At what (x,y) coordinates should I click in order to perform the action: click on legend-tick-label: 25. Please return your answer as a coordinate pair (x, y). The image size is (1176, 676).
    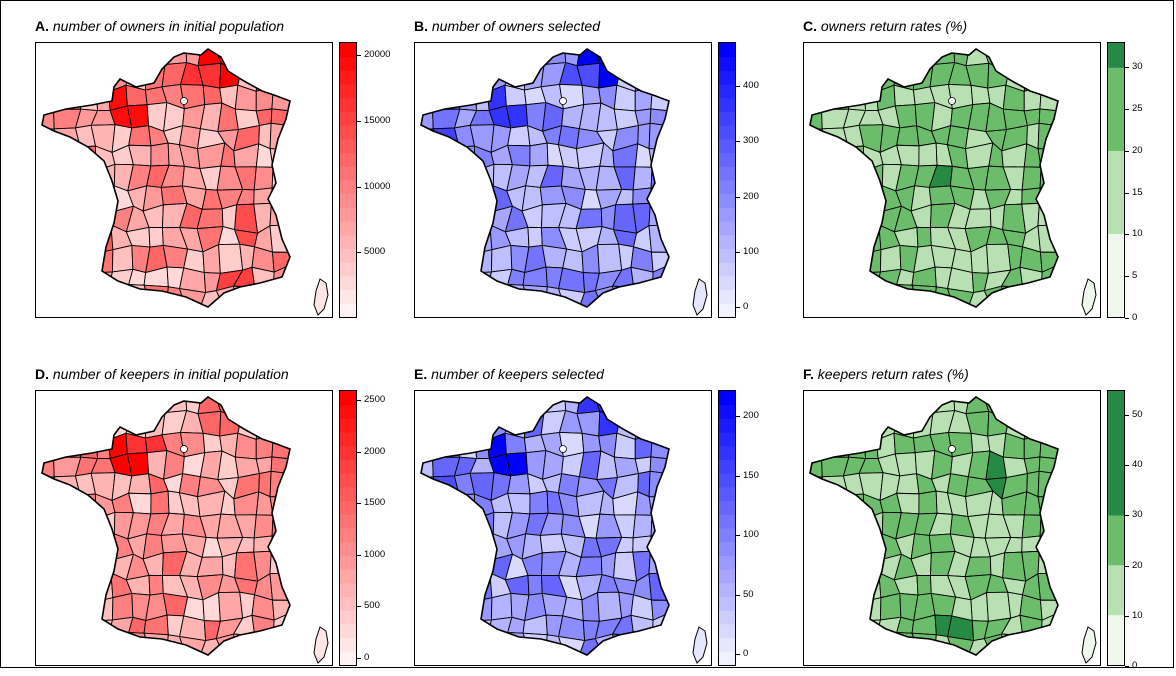
    Looking at the image, I should click on (1137, 108).